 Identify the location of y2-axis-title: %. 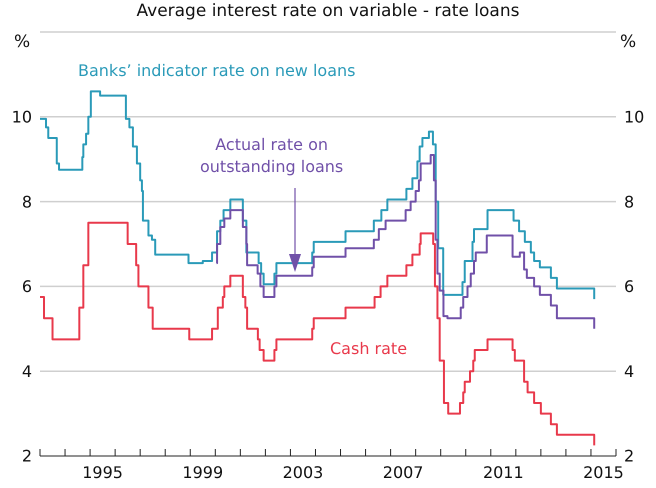
(628, 42).